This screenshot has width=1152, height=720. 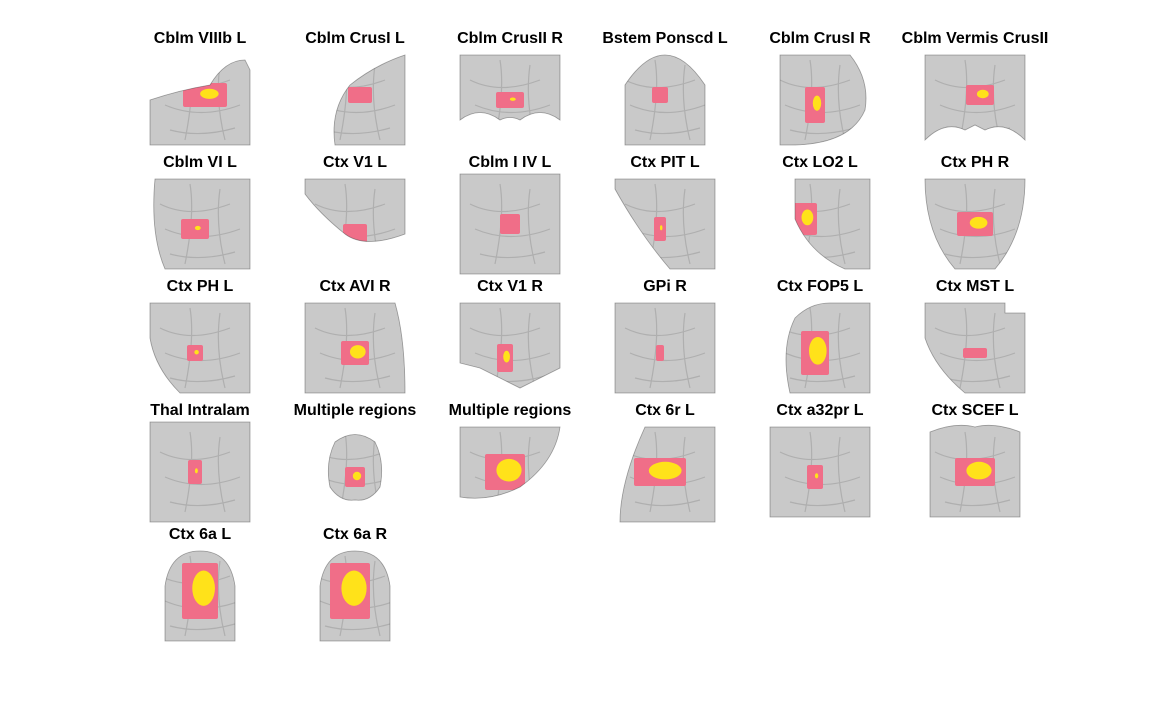 I want to click on brain-panel: Ctx PH L, so click(x=200, y=340).